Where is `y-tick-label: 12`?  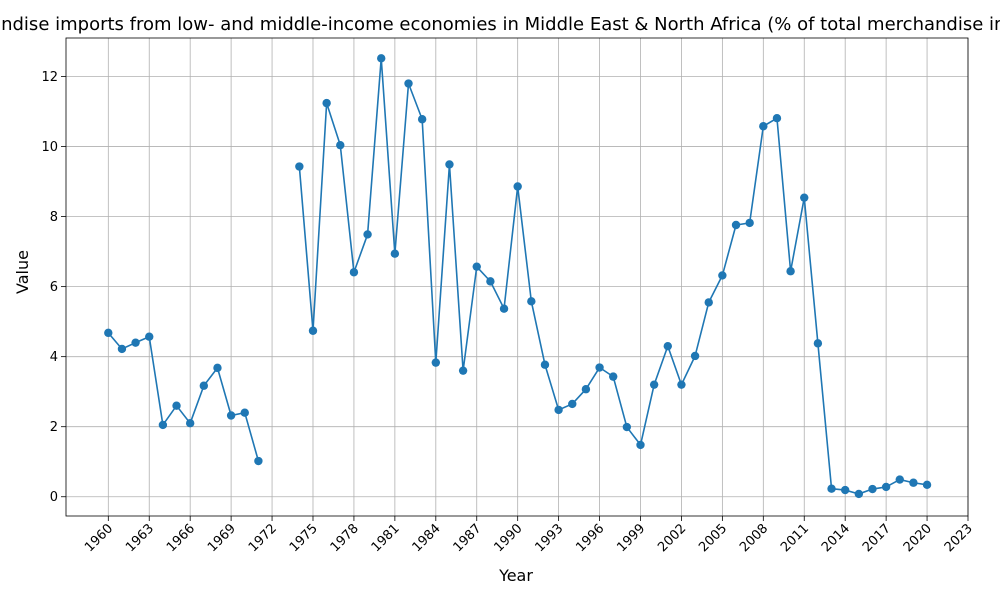 y-tick-label: 12 is located at coordinates (49, 77).